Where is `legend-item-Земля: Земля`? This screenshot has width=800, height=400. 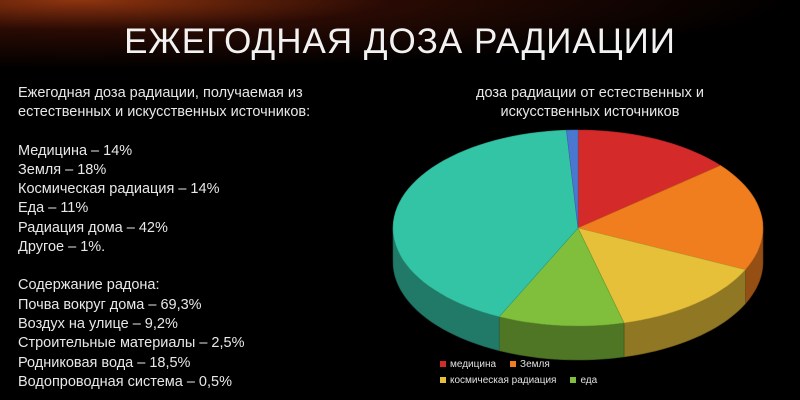
legend-item-Земля: Земля is located at coordinates (530, 364).